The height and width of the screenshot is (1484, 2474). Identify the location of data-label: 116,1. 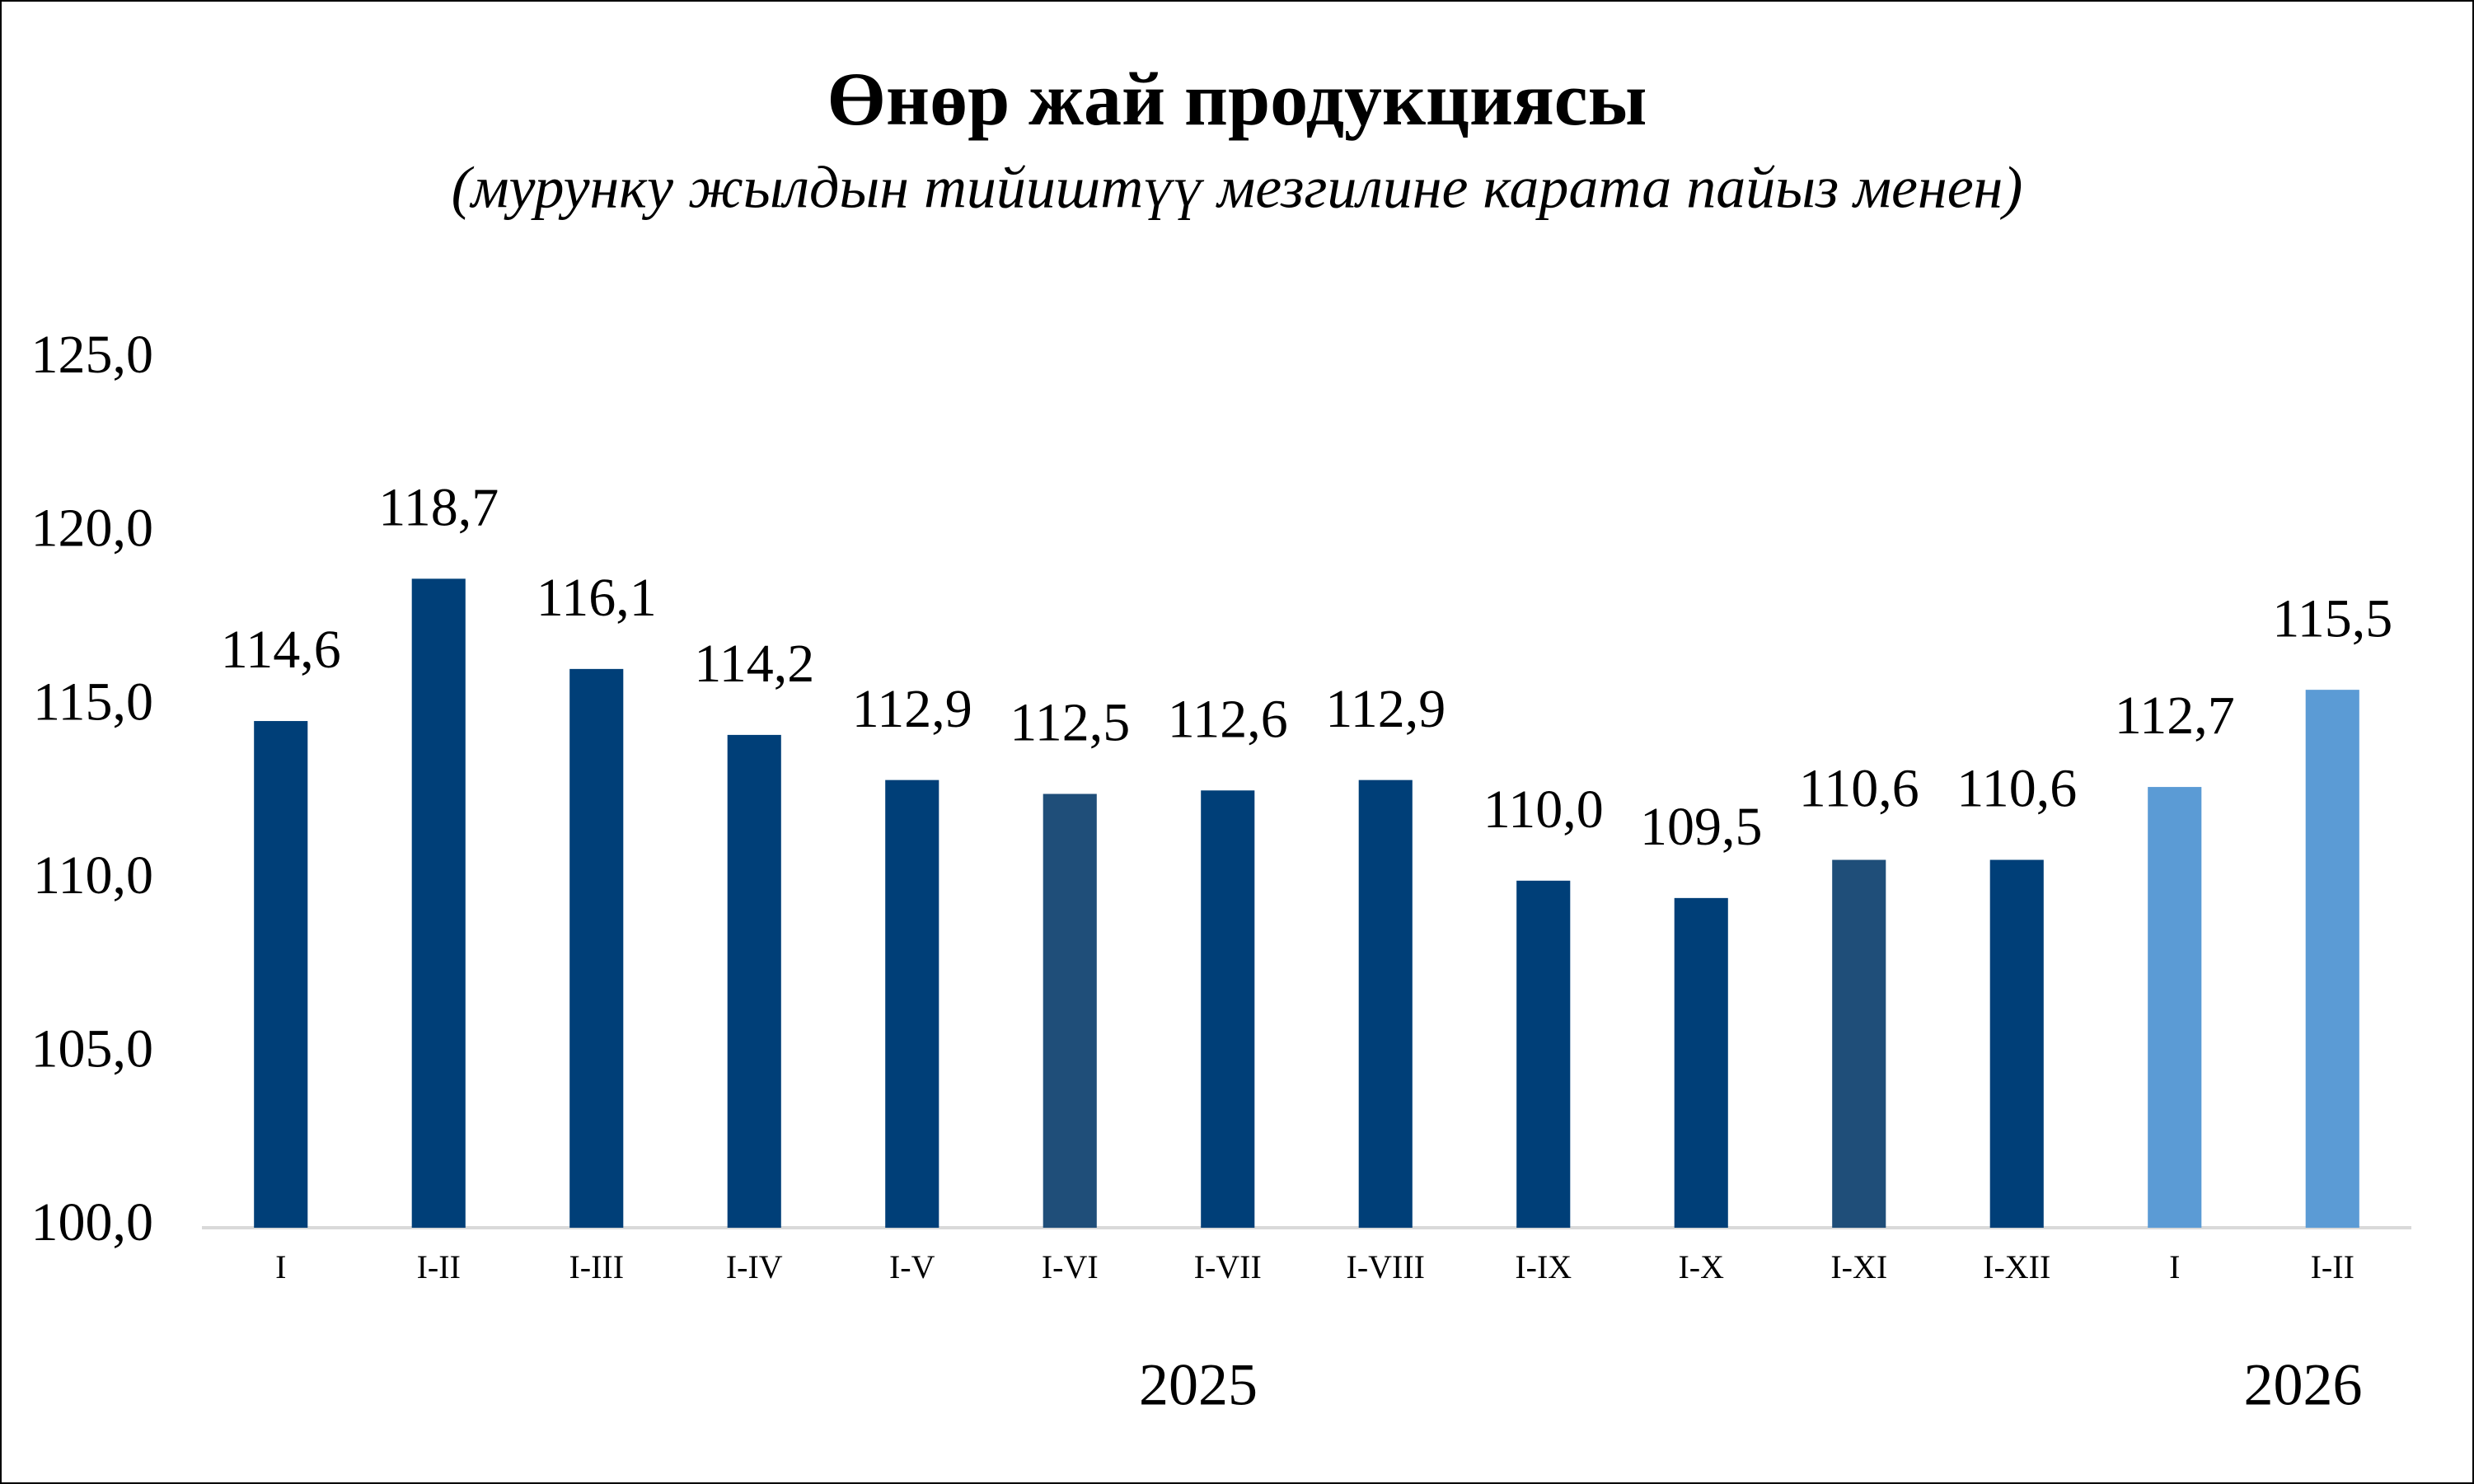
(597, 598).